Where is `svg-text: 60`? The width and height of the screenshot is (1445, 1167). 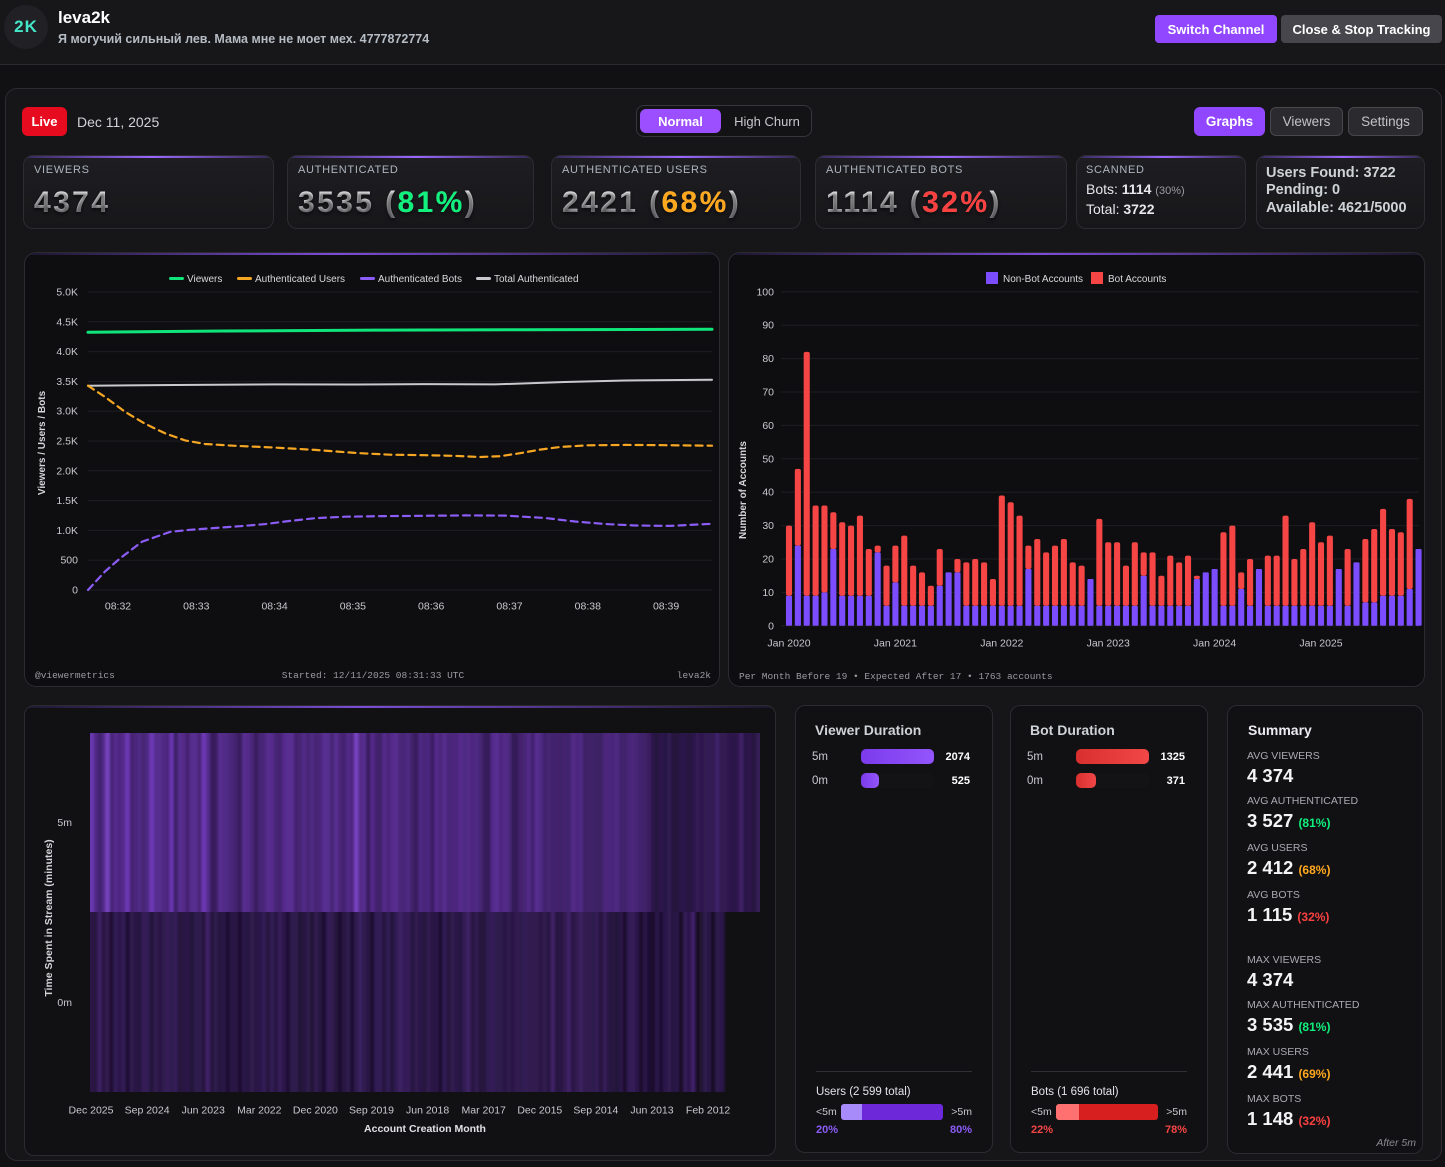
svg-text: 60 is located at coordinates (768, 426).